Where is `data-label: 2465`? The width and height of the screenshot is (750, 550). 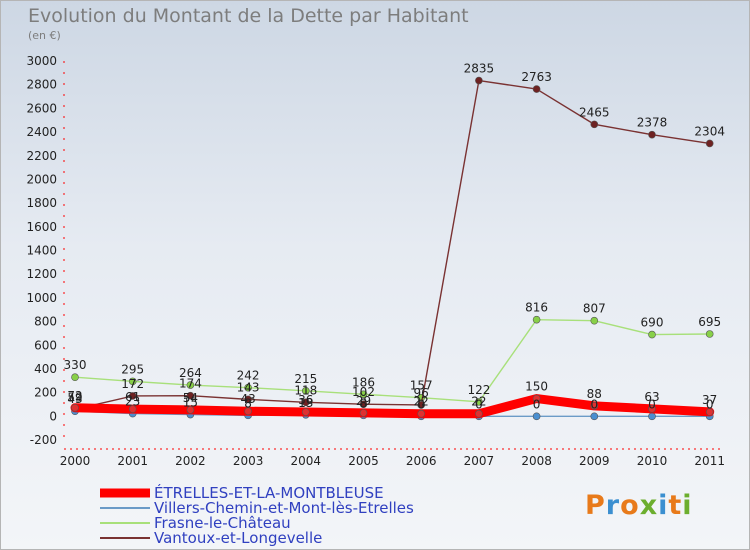 data-label: 2465 is located at coordinates (594, 112).